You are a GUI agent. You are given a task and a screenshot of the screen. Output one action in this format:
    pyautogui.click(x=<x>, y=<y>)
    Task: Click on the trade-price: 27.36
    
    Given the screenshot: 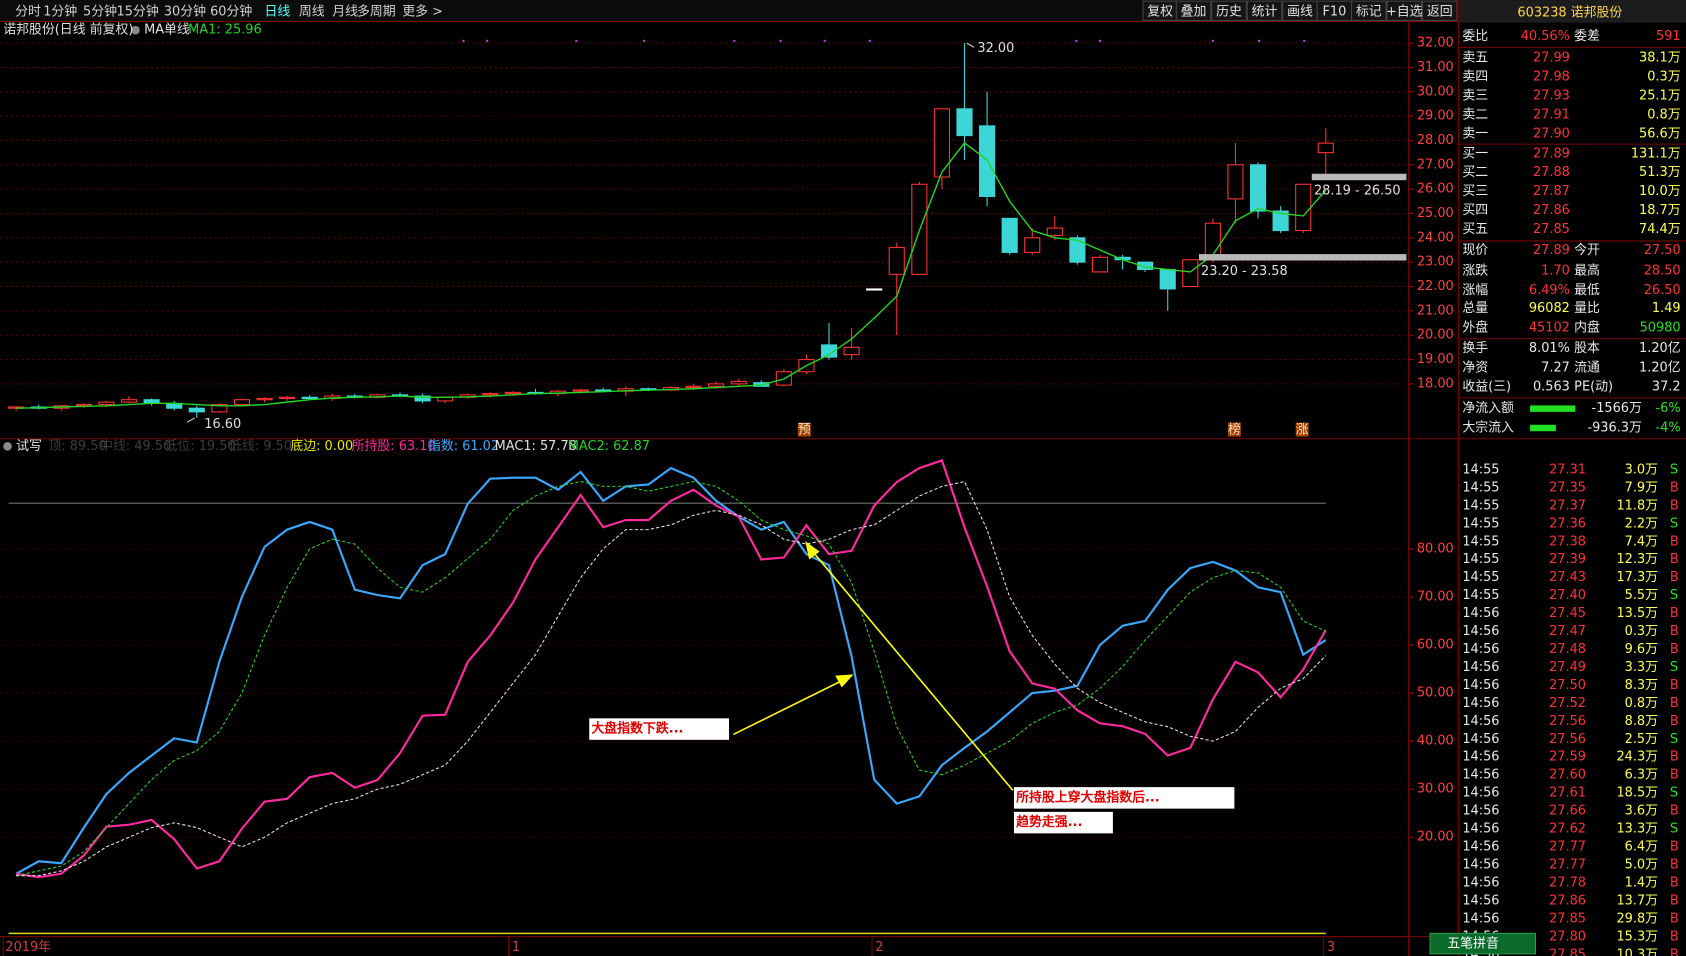 What is the action you would take?
    pyautogui.click(x=1567, y=523)
    